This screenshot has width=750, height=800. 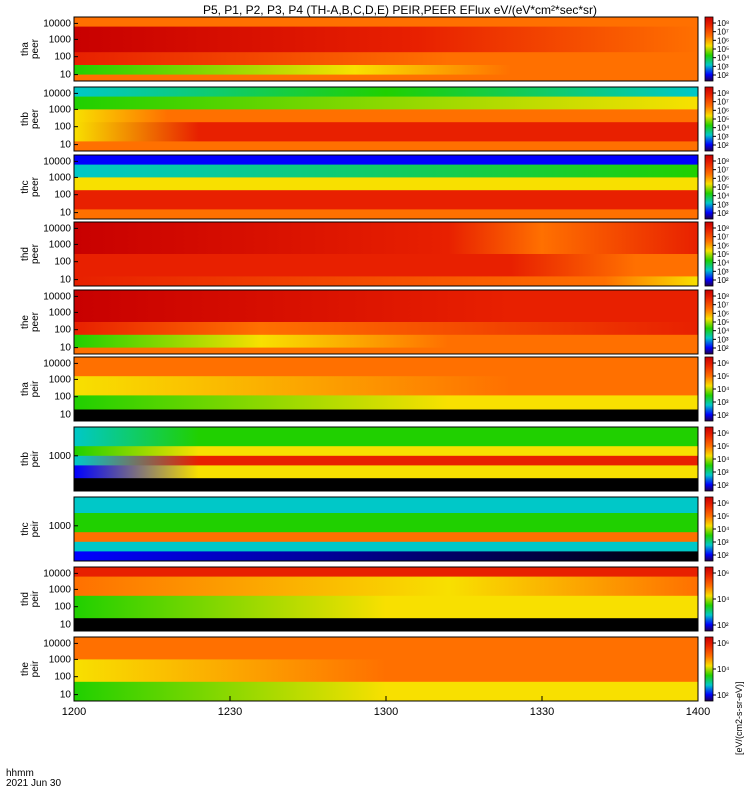 I want to click on panel-thb-peir: thb peir 1000 10⁶ 10⁵ 10⁴ 10³ 10², so click(x=375, y=459).